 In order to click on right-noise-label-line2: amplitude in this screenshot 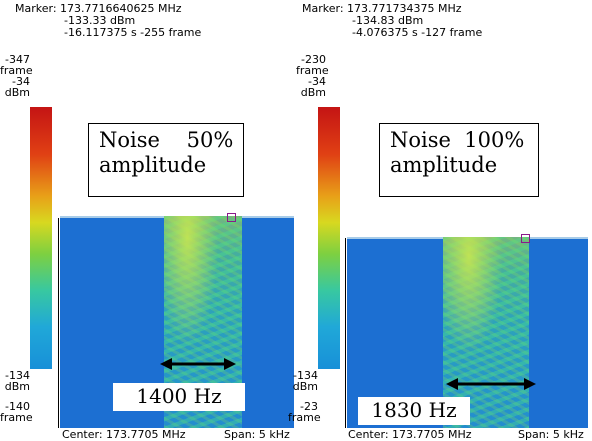, I will do `click(444, 165)`.